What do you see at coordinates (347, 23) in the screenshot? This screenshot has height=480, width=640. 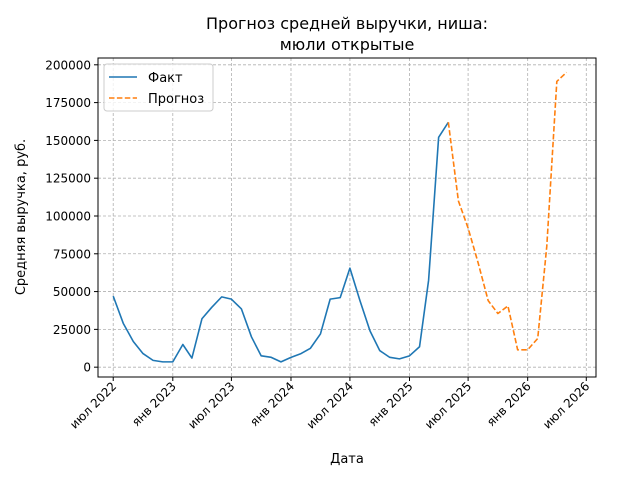 I see `chart-title-line1: Прогноз средней выручки, ниша:` at bounding box center [347, 23].